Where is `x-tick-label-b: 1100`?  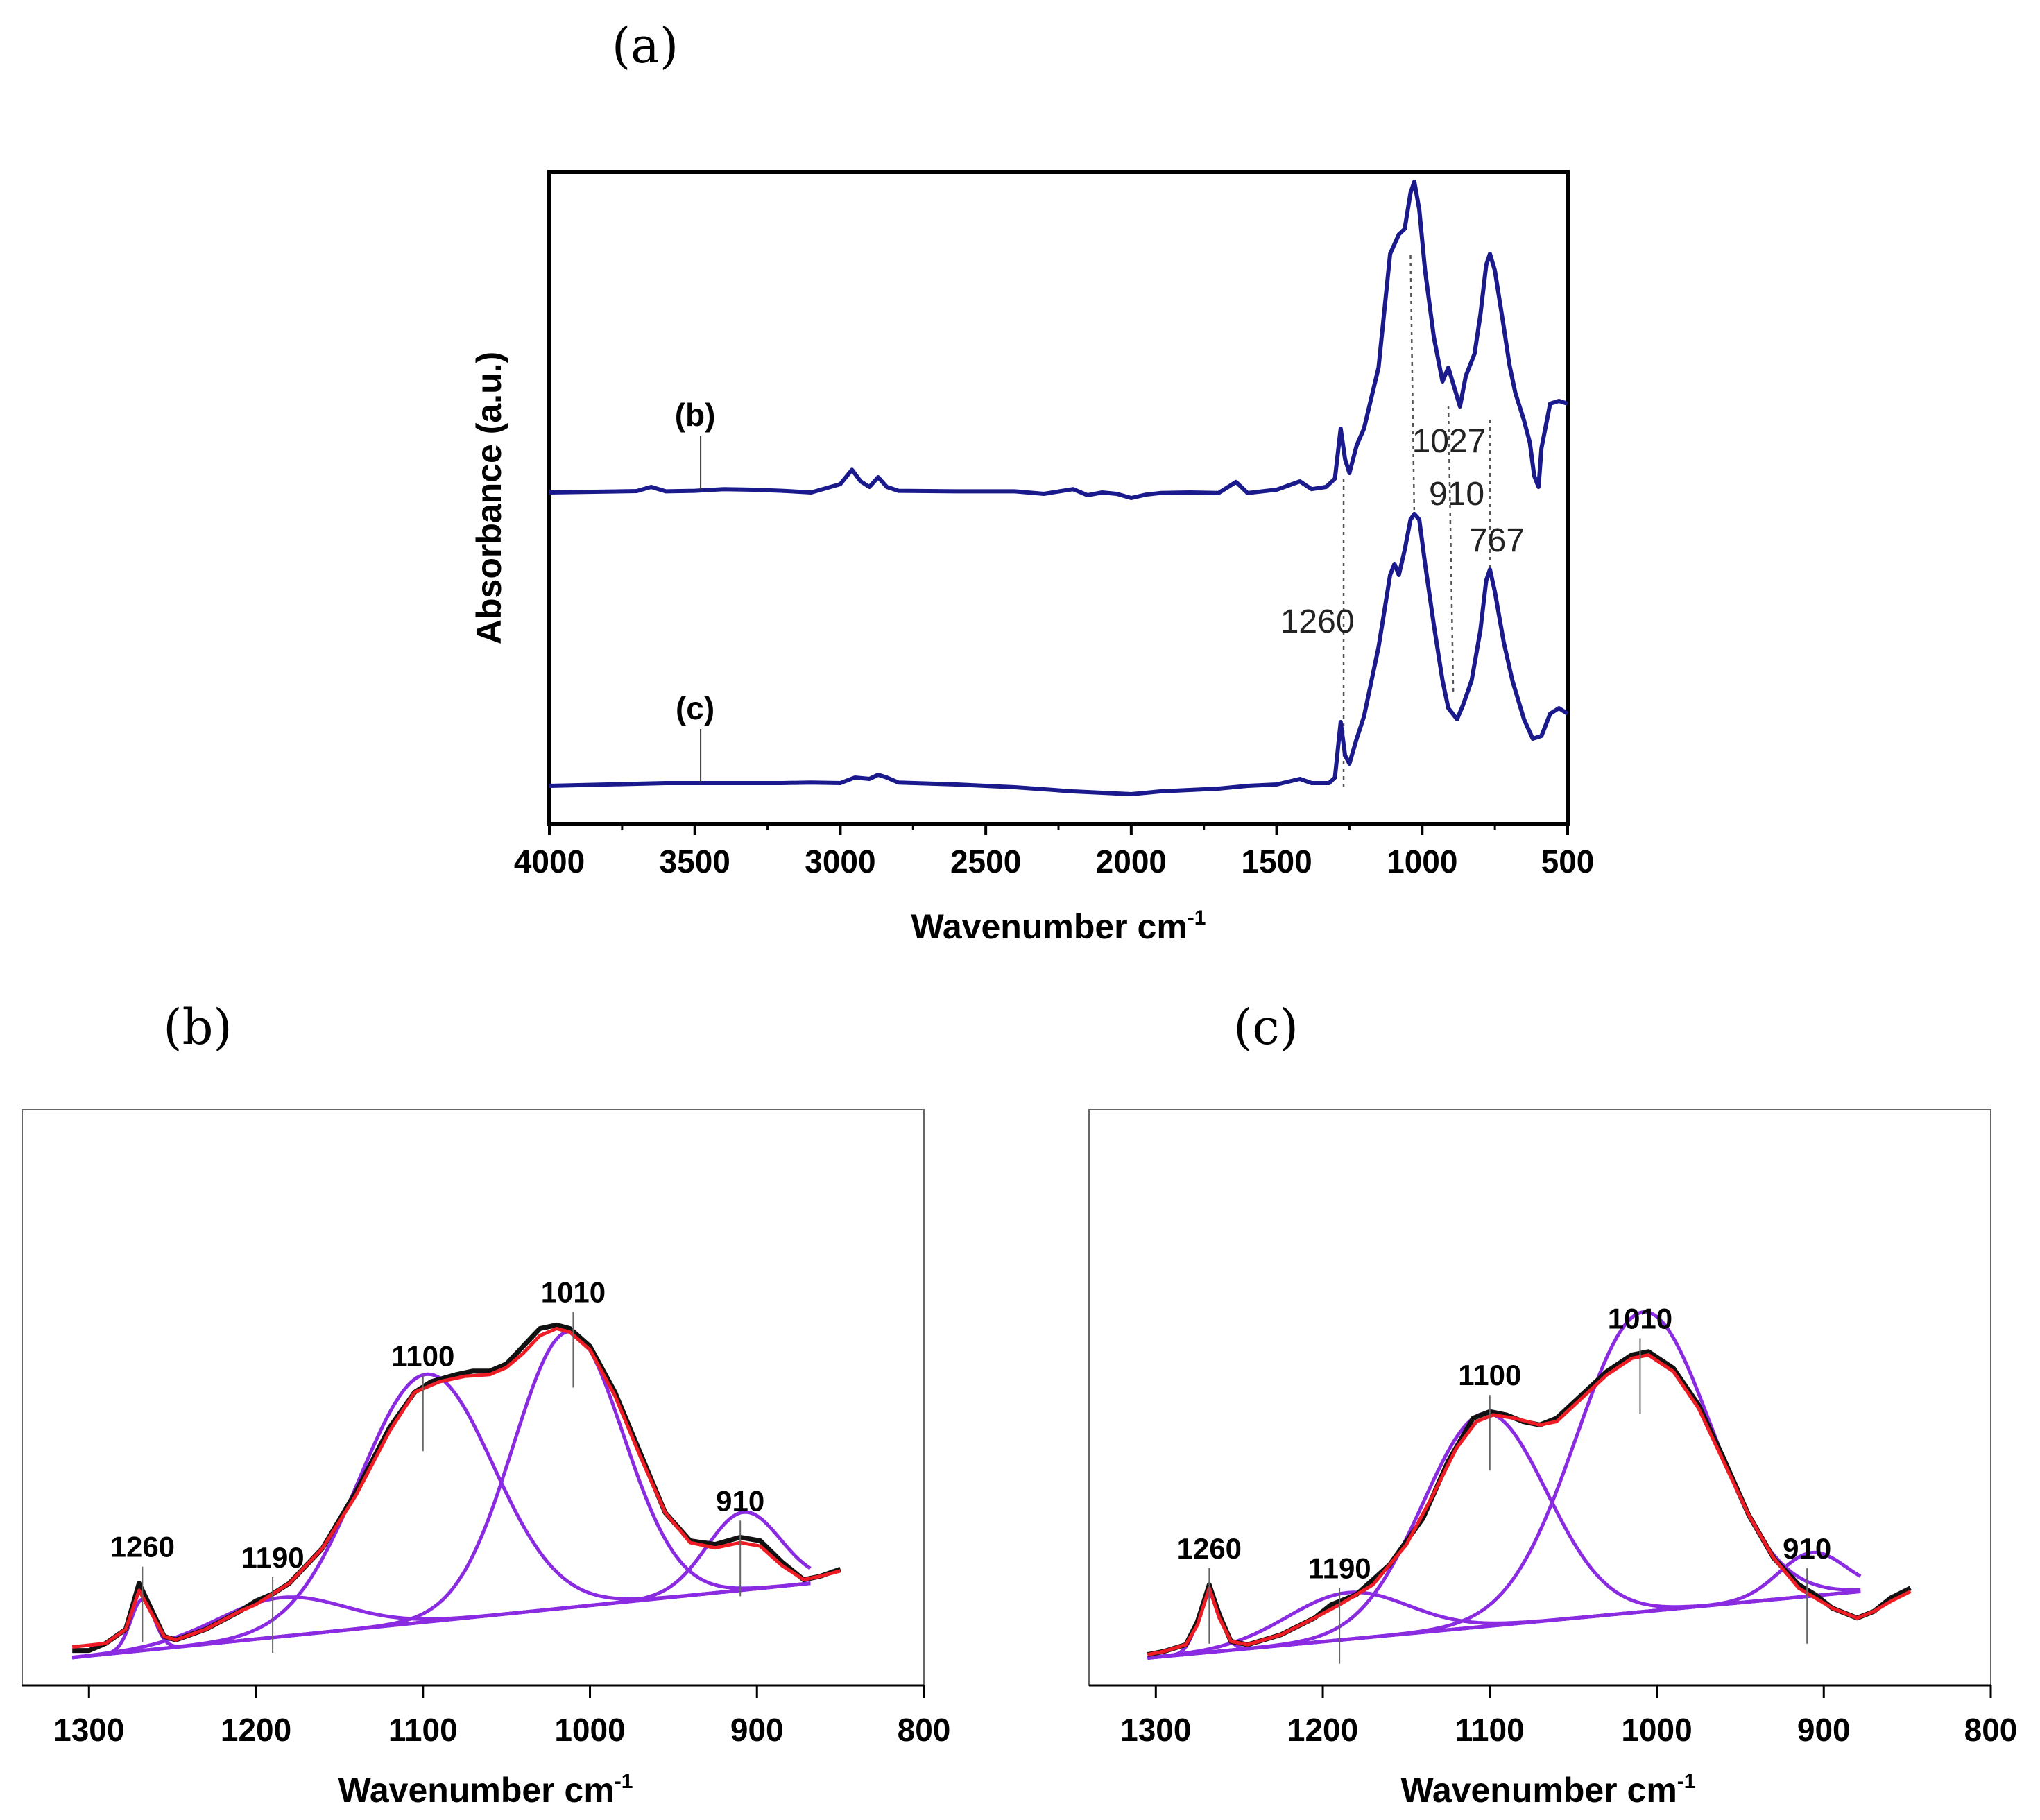
x-tick-label-b: 1100 is located at coordinates (423, 1730).